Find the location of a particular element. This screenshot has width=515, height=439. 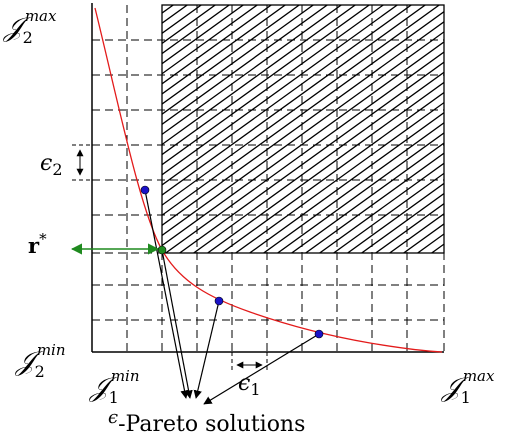

y-axis-max-label: 𝒥2max is located at coordinates (29, 27).